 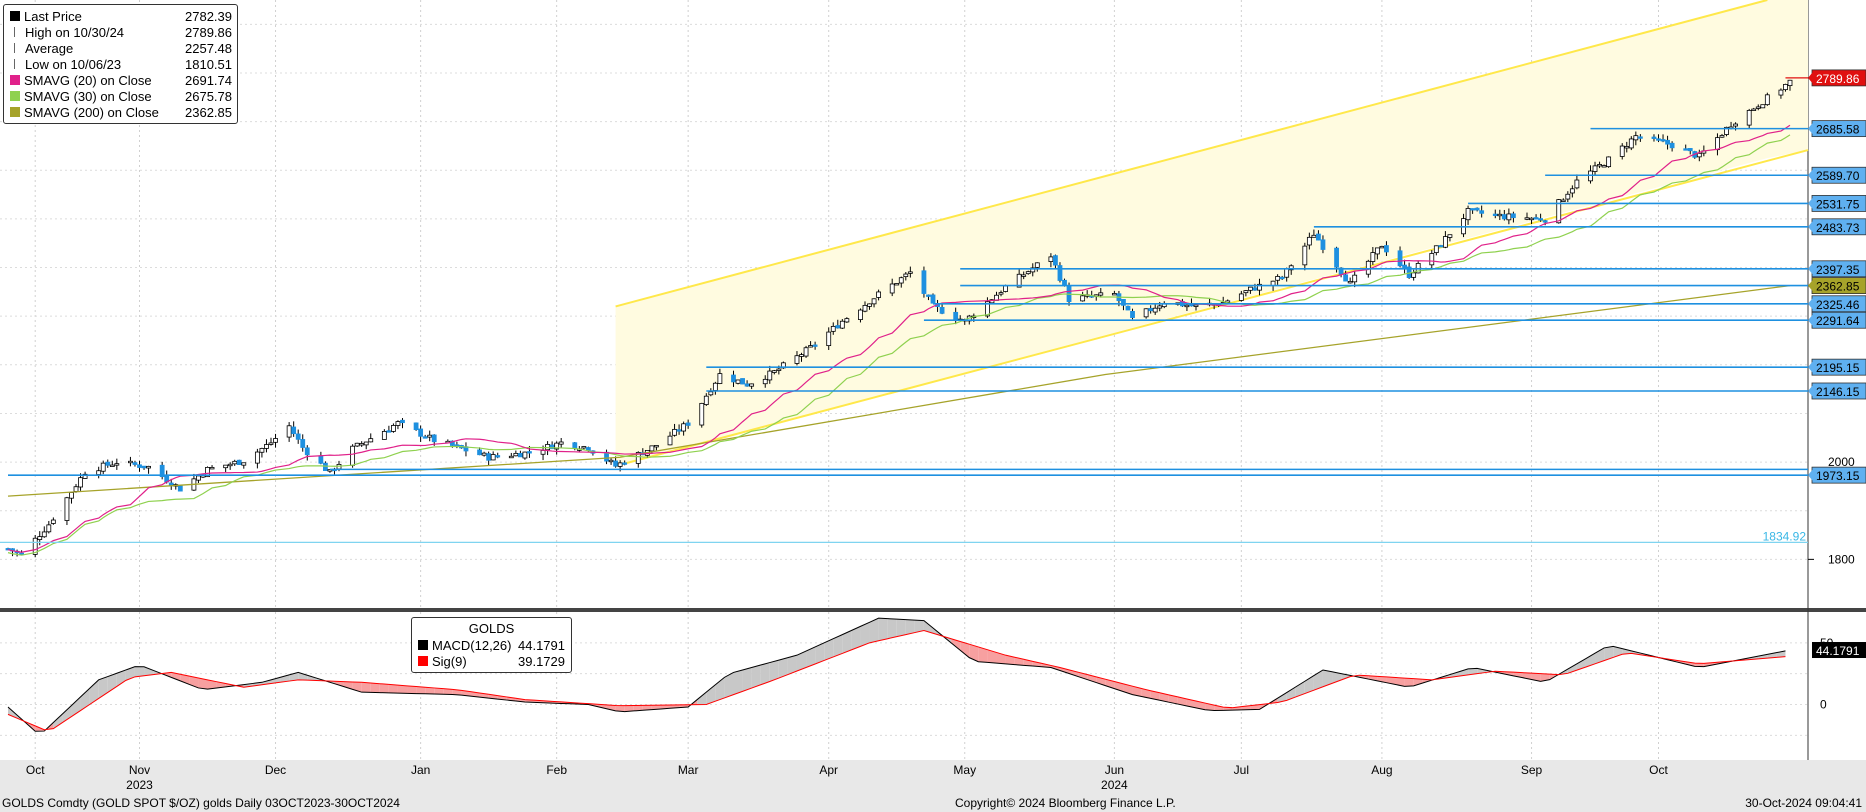 I want to click on macd-last-label: 44.1791, so click(x=1838, y=651).